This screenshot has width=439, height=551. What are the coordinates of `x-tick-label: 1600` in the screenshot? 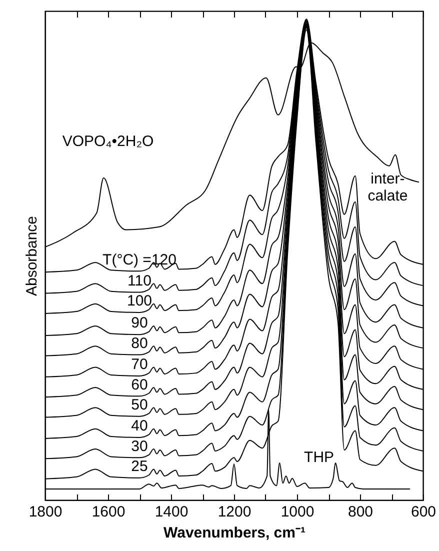 It's located at (109, 512).